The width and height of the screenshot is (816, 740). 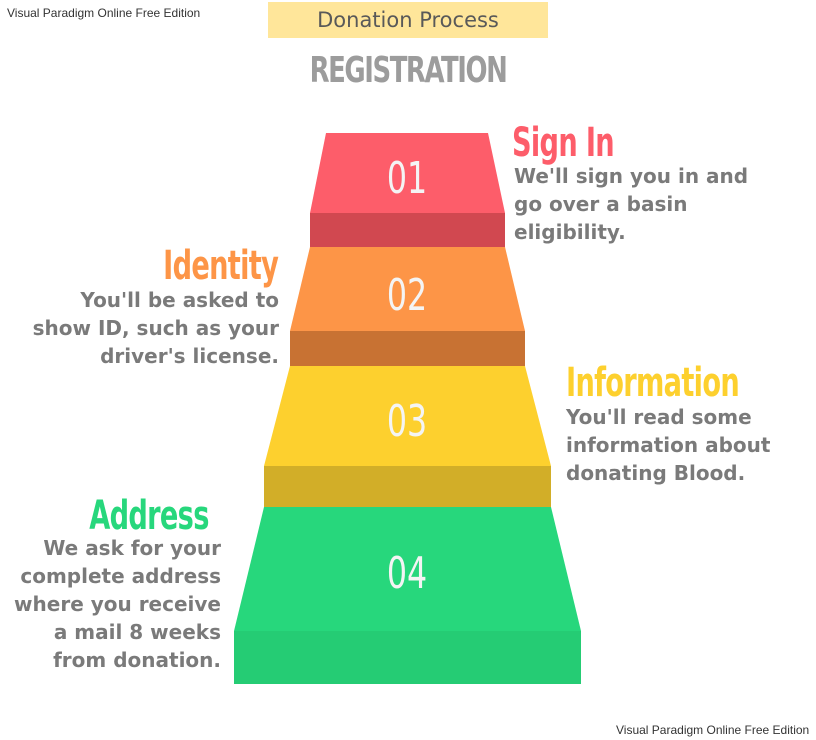 What do you see at coordinates (104, 13) in the screenshot?
I see `watermark-top: Visual Paradigm Online Free Edition` at bounding box center [104, 13].